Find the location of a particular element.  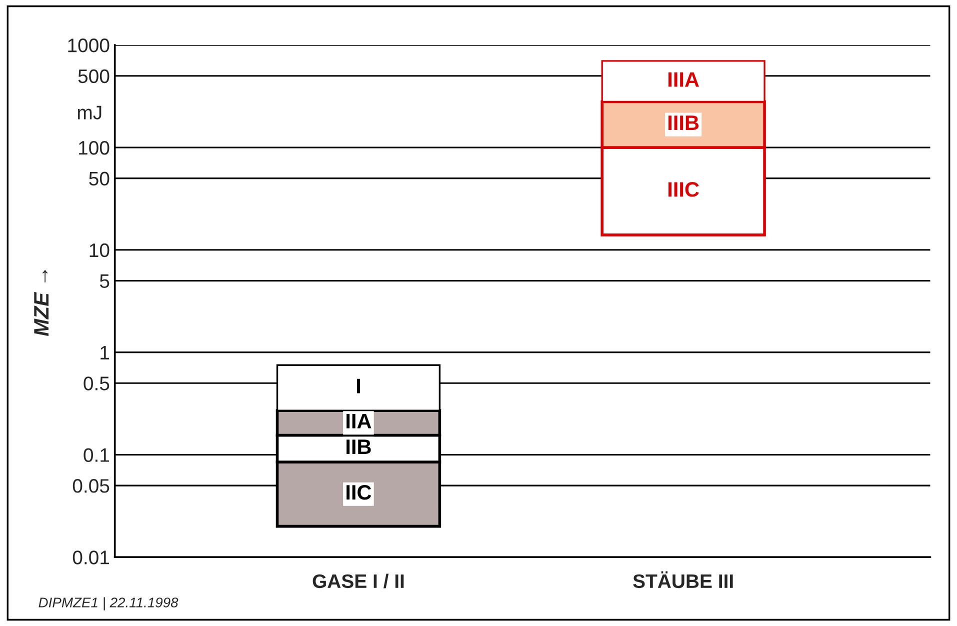

data-label: IIA is located at coordinates (359, 421).